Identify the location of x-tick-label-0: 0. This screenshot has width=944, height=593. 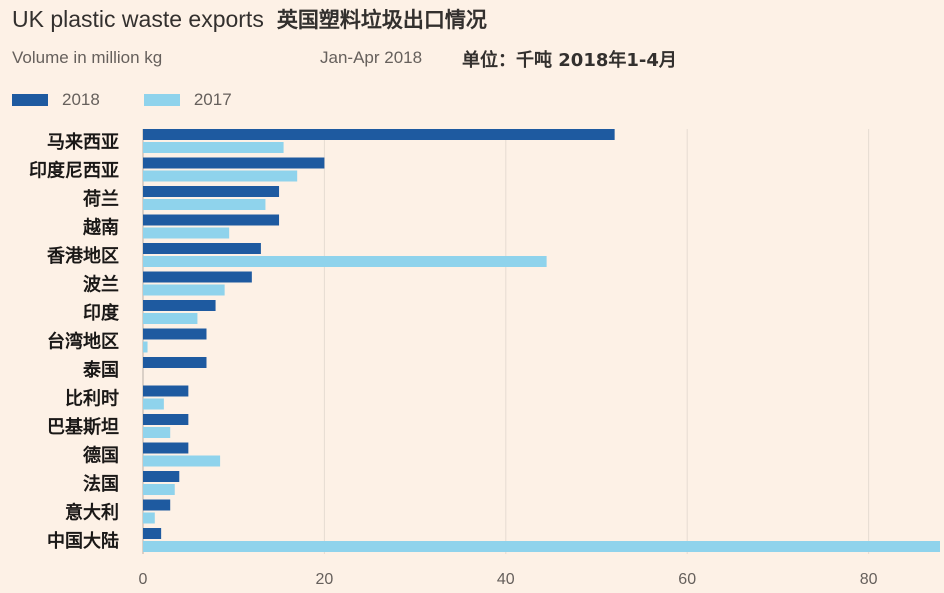
(143, 579).